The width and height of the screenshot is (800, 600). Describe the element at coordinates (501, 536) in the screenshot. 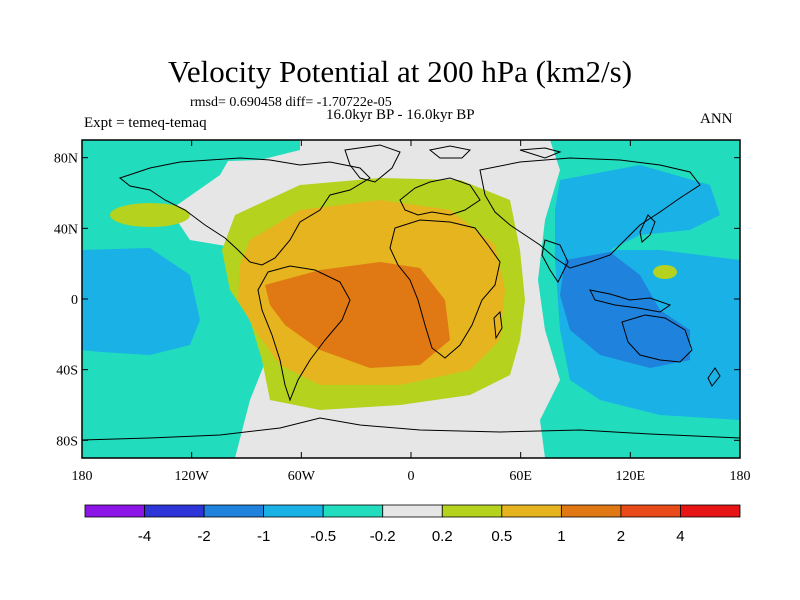

I see `colorbar-label: 0.5` at that location.